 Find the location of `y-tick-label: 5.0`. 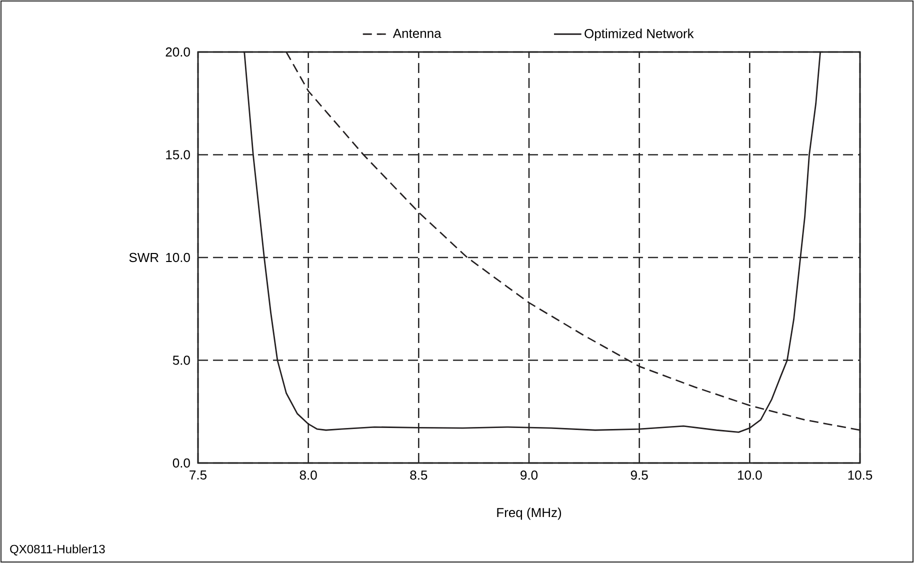

y-tick-label: 5.0 is located at coordinates (181, 360).